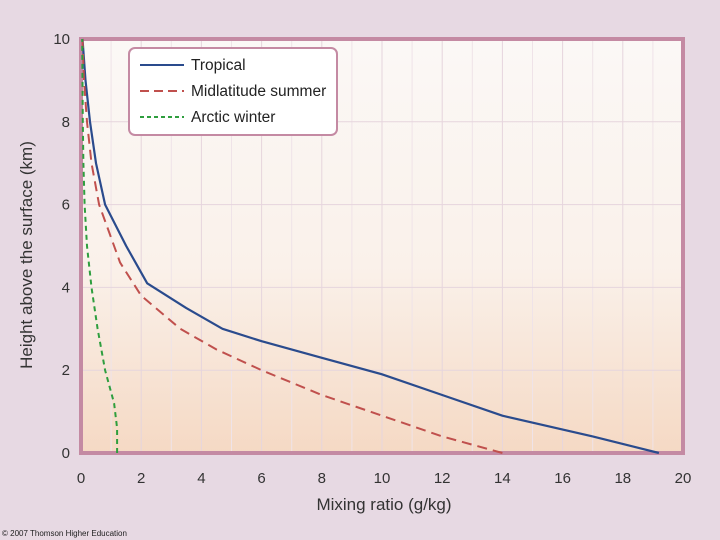  What do you see at coordinates (322, 478) in the screenshot?
I see `x-tick-label: 8` at bounding box center [322, 478].